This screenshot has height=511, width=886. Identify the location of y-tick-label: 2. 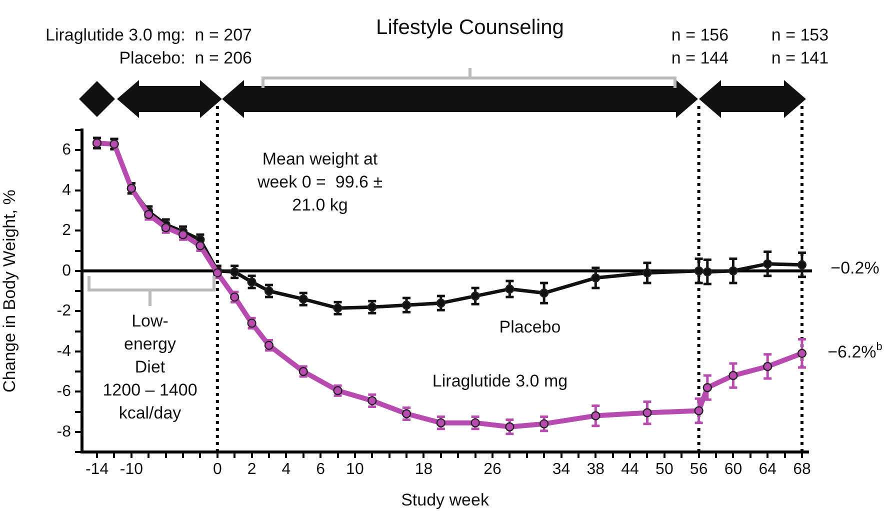
(67, 231).